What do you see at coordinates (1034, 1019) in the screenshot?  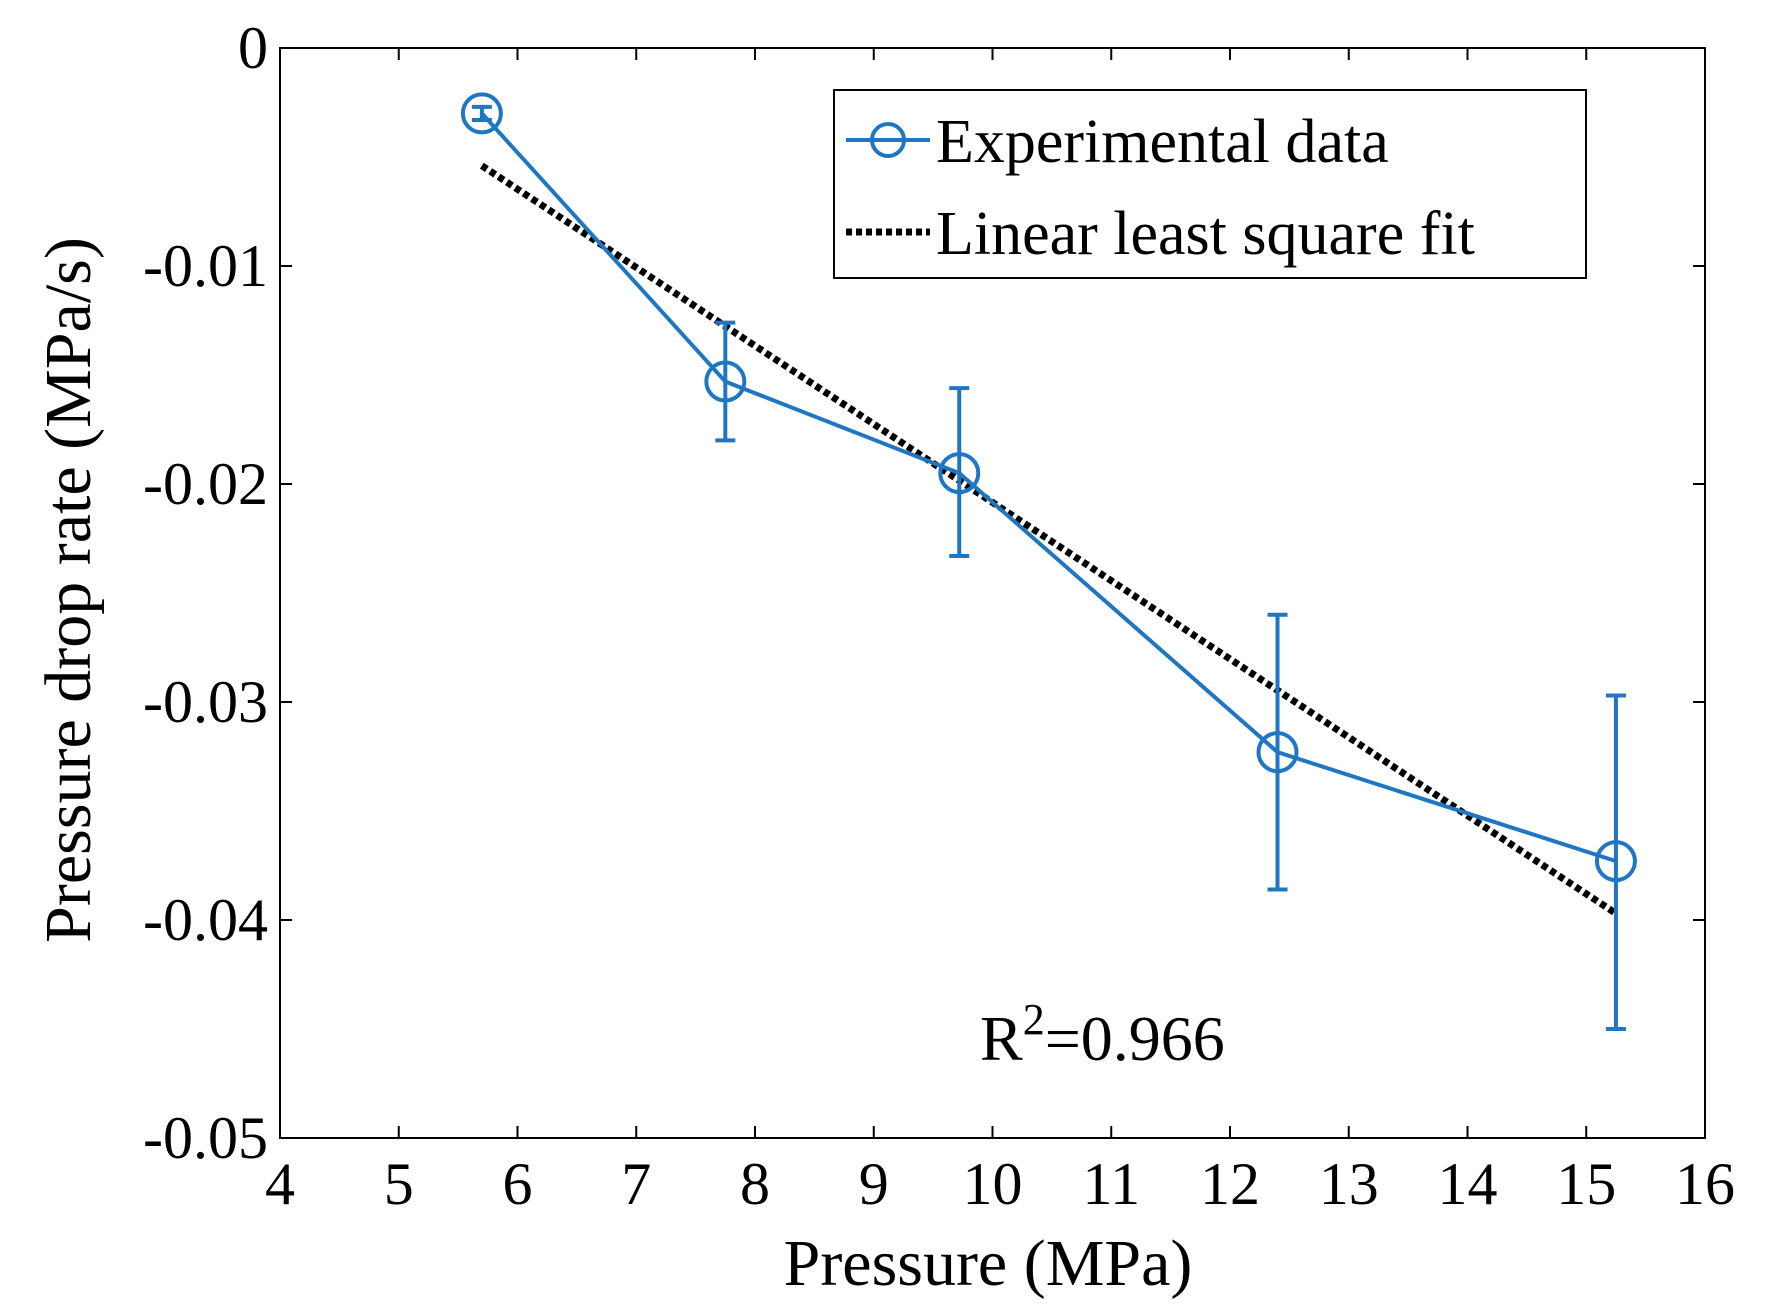 I see `r-squared-superscript: 2` at bounding box center [1034, 1019].